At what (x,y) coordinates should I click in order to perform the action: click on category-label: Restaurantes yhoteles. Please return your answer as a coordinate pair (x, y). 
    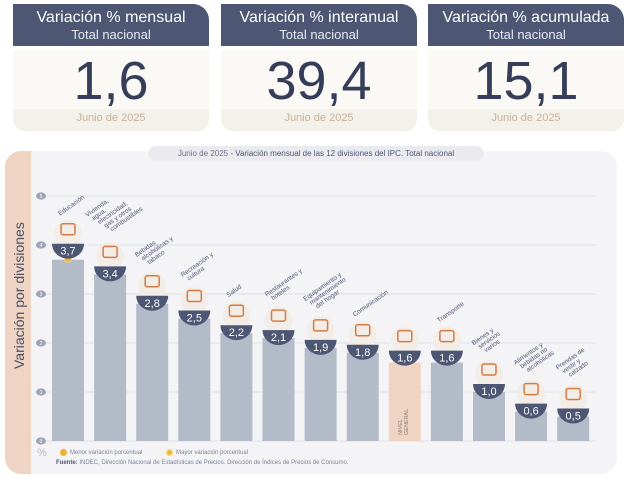
    Looking at the image, I should click on (286, 285).